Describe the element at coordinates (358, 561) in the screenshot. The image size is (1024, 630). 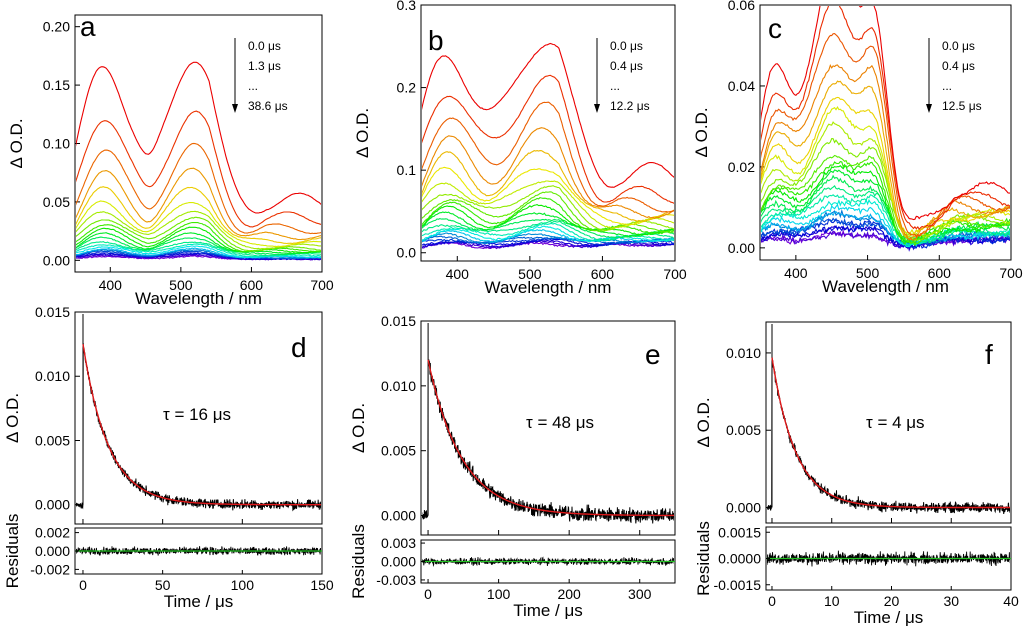
I see `residual-axis-label-e: Residuals` at that location.